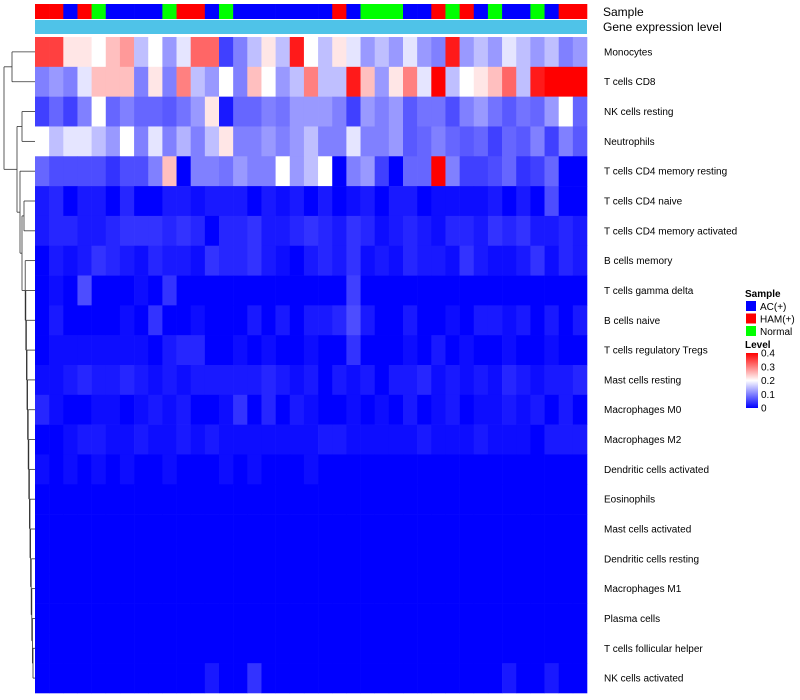 The width and height of the screenshot is (800, 700). Describe the element at coordinates (311, 11) in the screenshot. I see `sample-annotation-track` at that location.